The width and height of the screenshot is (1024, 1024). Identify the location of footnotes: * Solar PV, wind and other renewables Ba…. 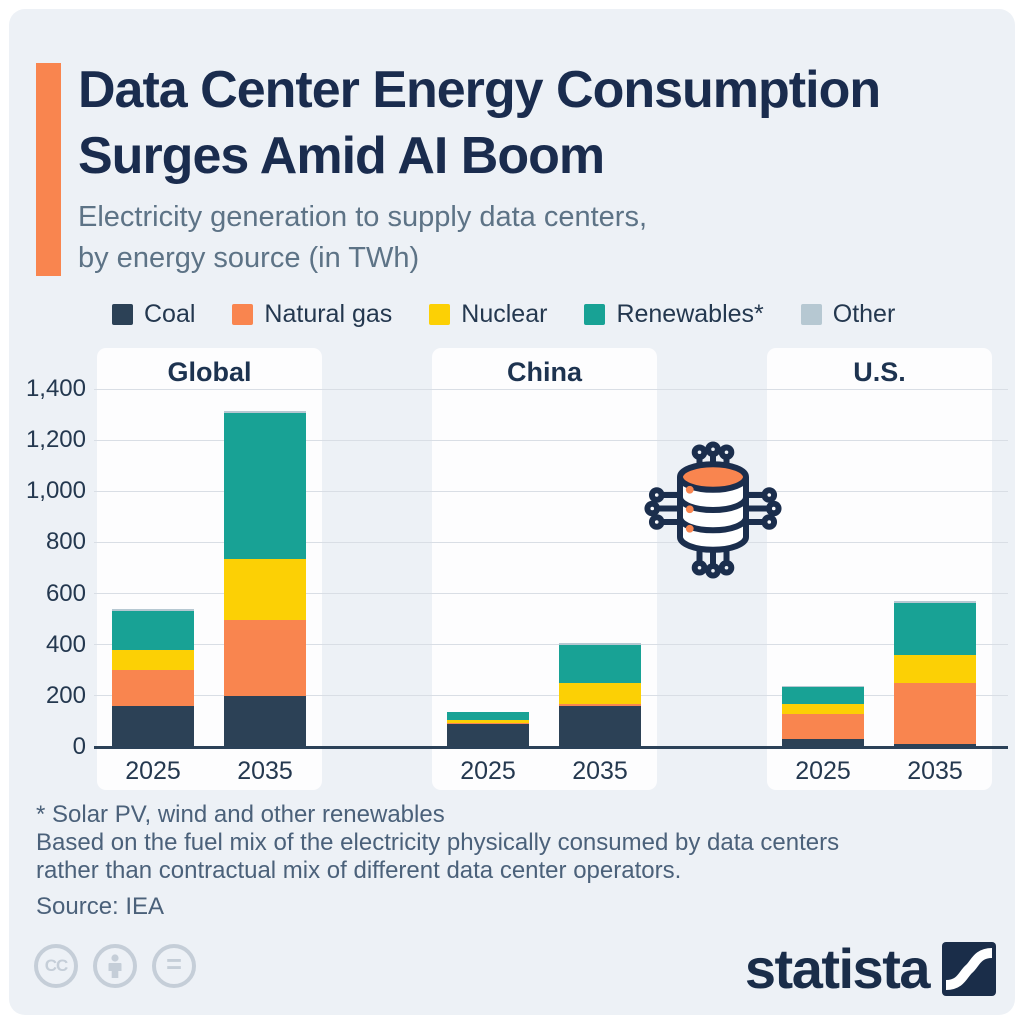
(437, 861).